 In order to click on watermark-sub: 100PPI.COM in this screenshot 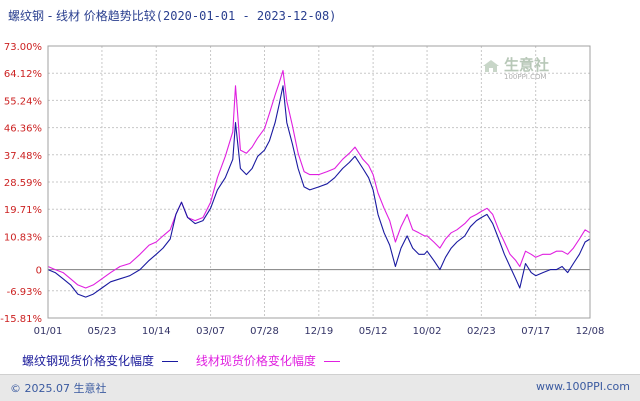, I will do `click(525, 77)`.